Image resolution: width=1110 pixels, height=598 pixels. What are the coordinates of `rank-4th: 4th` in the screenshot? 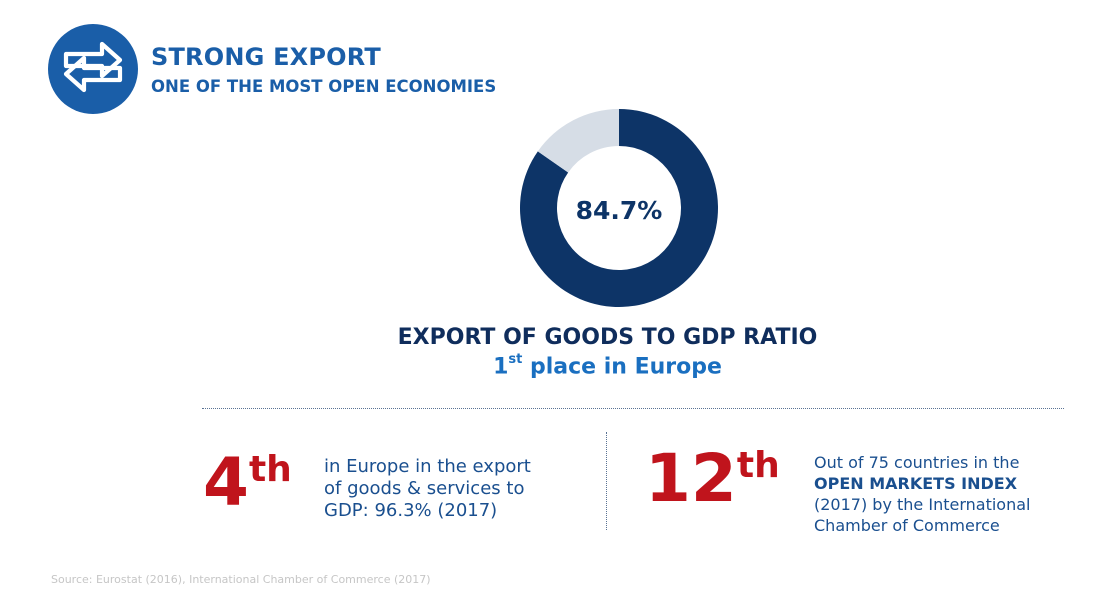 It's located at (247, 483).